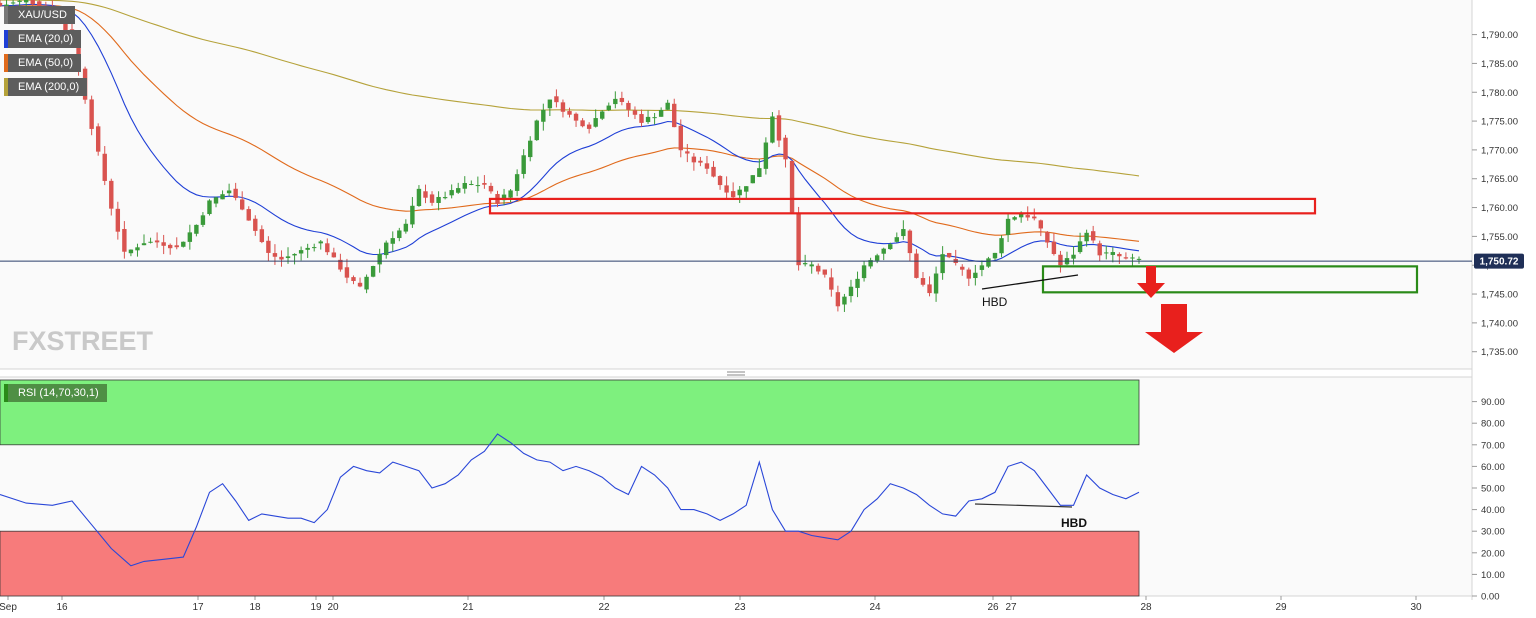  Describe the element at coordinates (1030, 282) in the screenshot. I see `hbd-price-trendline` at that location.